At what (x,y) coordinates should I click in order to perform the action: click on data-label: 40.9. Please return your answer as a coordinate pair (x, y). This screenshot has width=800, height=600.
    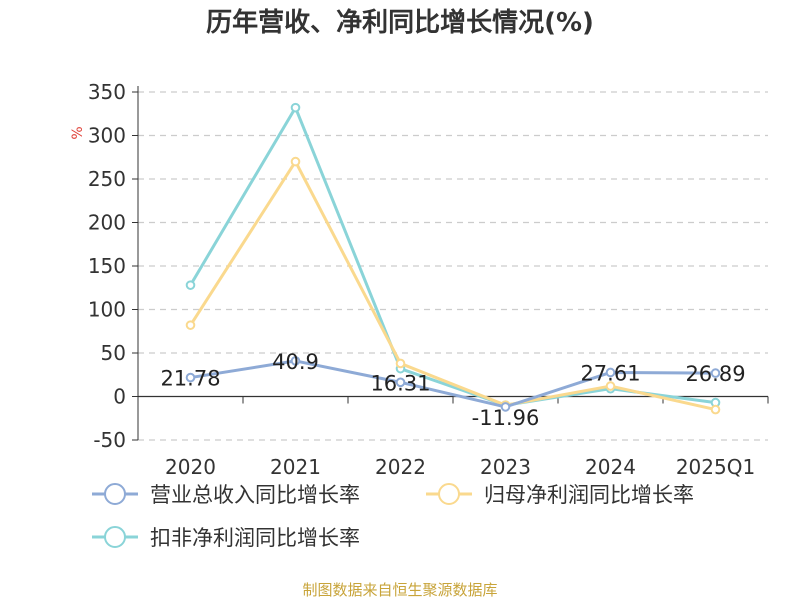
    Looking at the image, I should click on (295, 362).